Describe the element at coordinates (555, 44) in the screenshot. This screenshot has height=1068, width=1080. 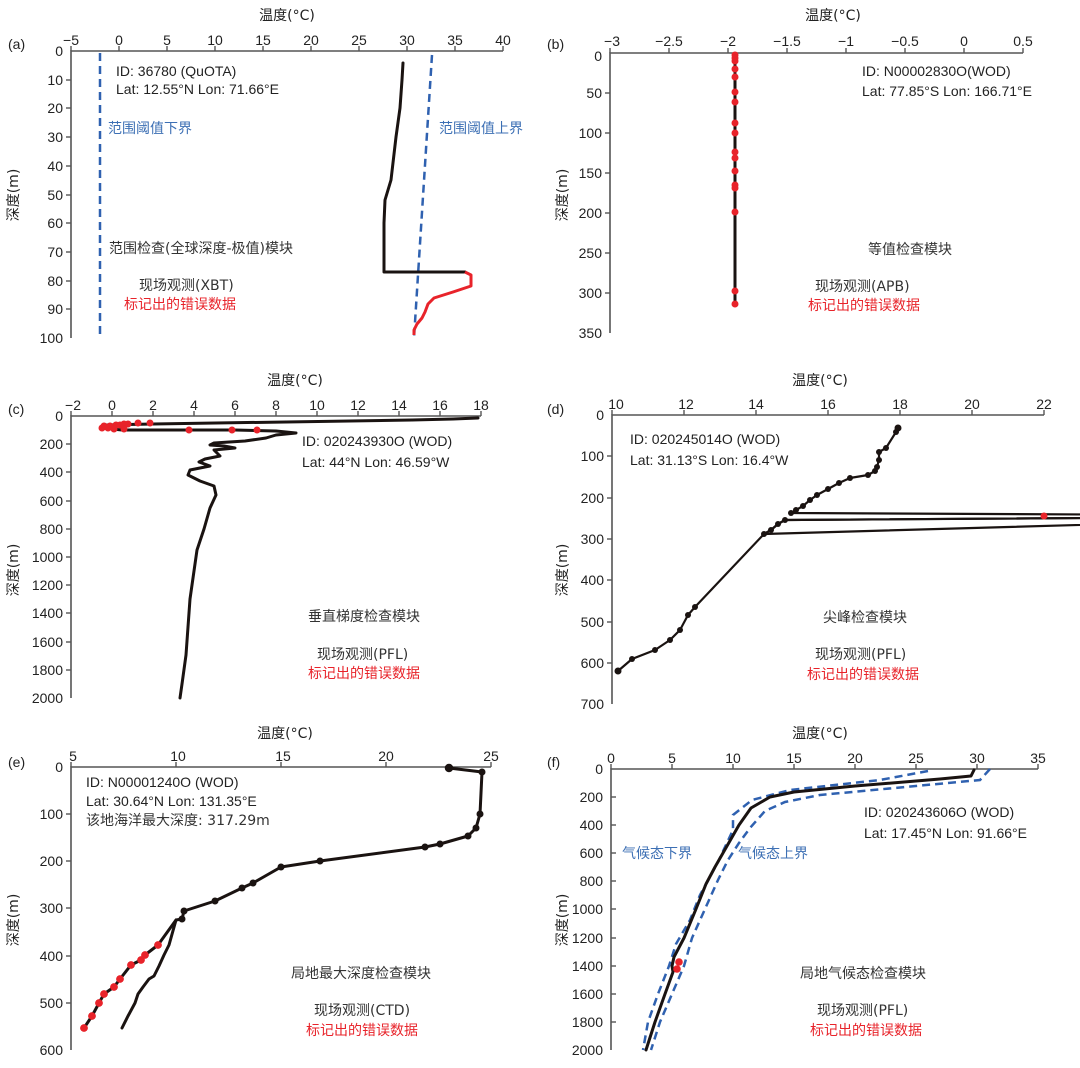
I see `panel-label: (b)` at that location.